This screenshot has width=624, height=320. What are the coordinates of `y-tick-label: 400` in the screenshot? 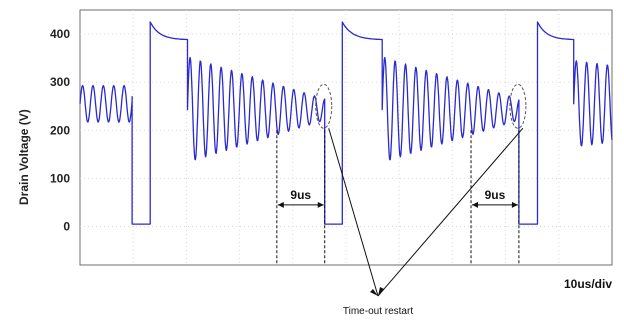 It's located at (60, 34).